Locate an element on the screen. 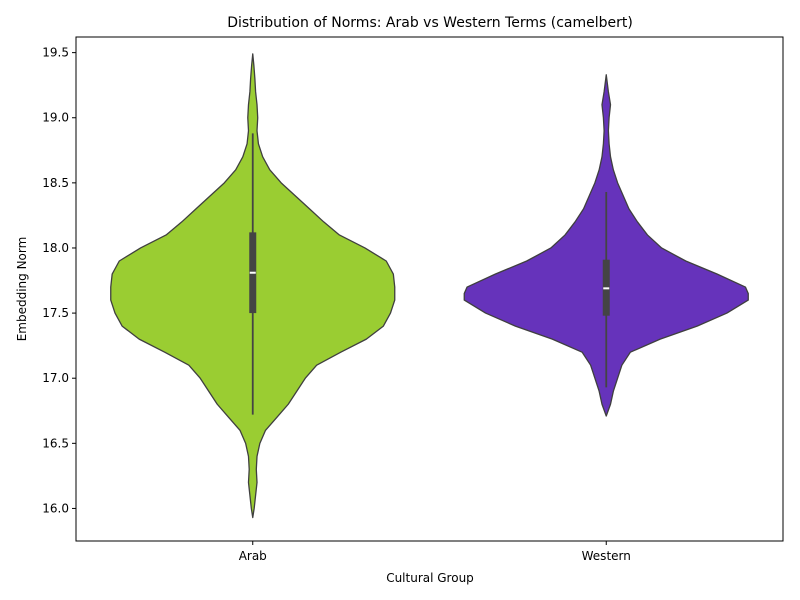  x-axis-label: Cultural Group is located at coordinates (430, 578).